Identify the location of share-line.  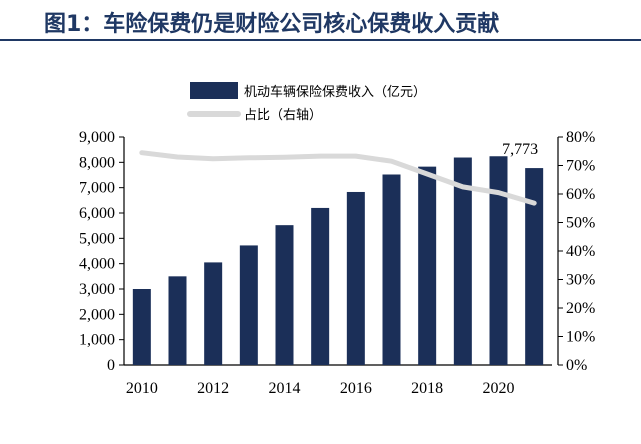
(338, 178).